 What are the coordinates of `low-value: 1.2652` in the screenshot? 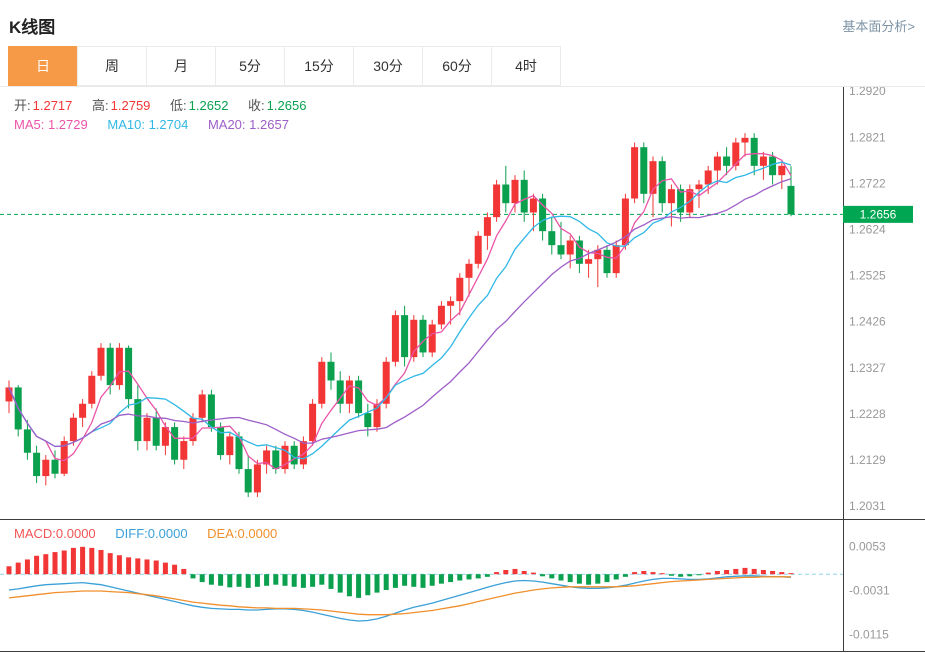 It's located at (208, 105).